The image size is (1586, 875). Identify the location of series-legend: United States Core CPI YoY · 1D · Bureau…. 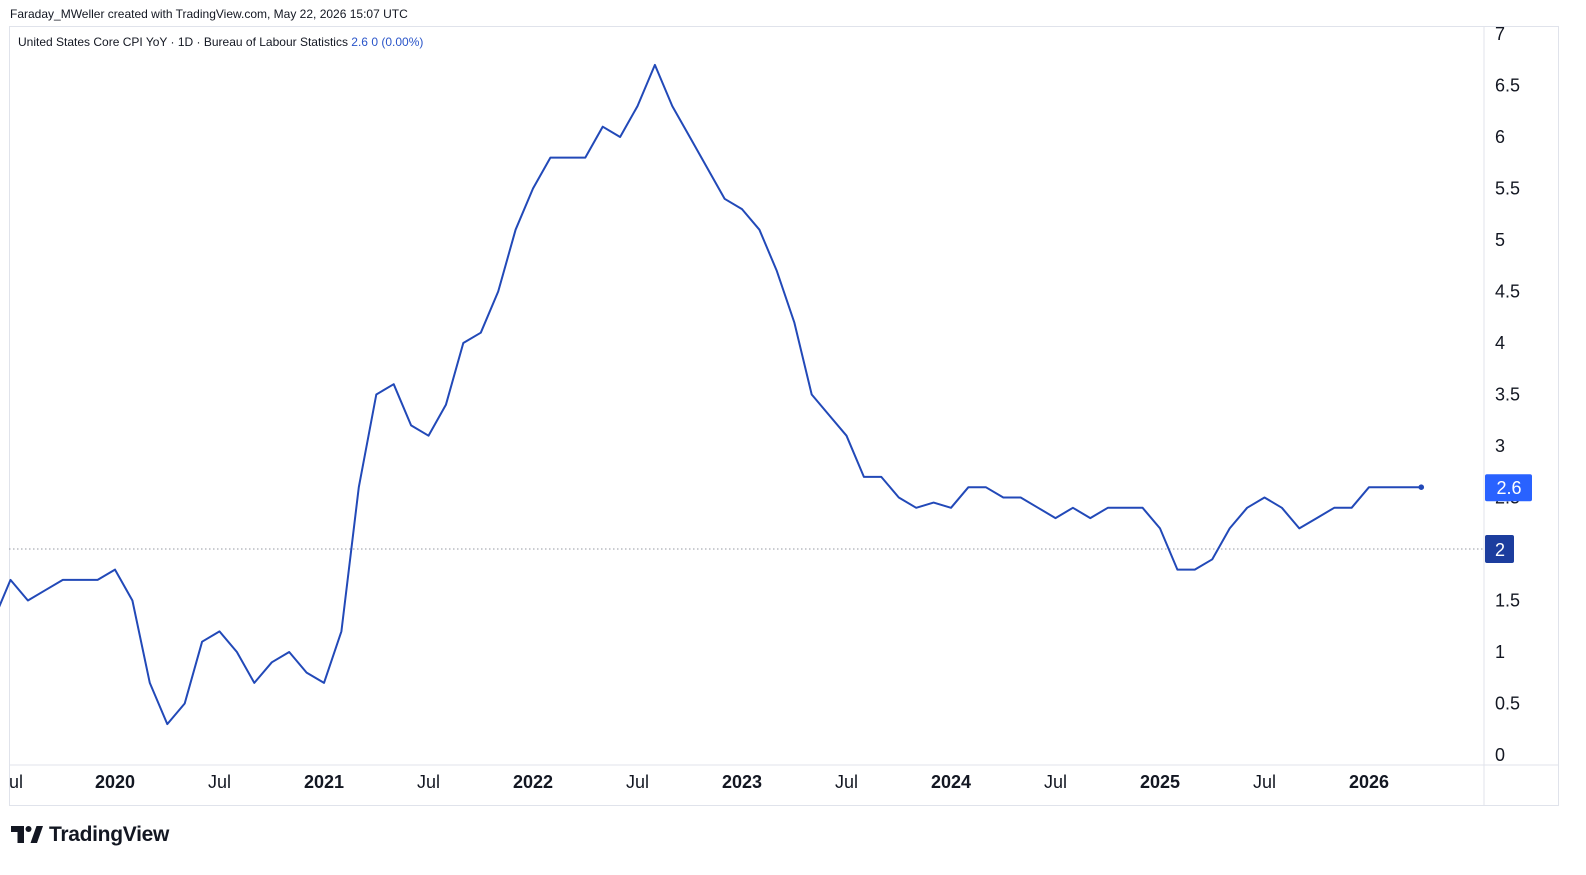
(220, 42).